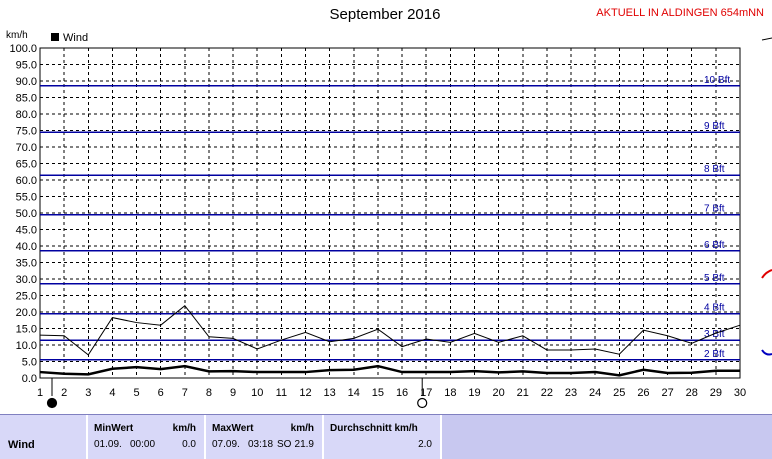 The width and height of the screenshot is (772, 459). I want to click on series-lines, so click(390, 341).